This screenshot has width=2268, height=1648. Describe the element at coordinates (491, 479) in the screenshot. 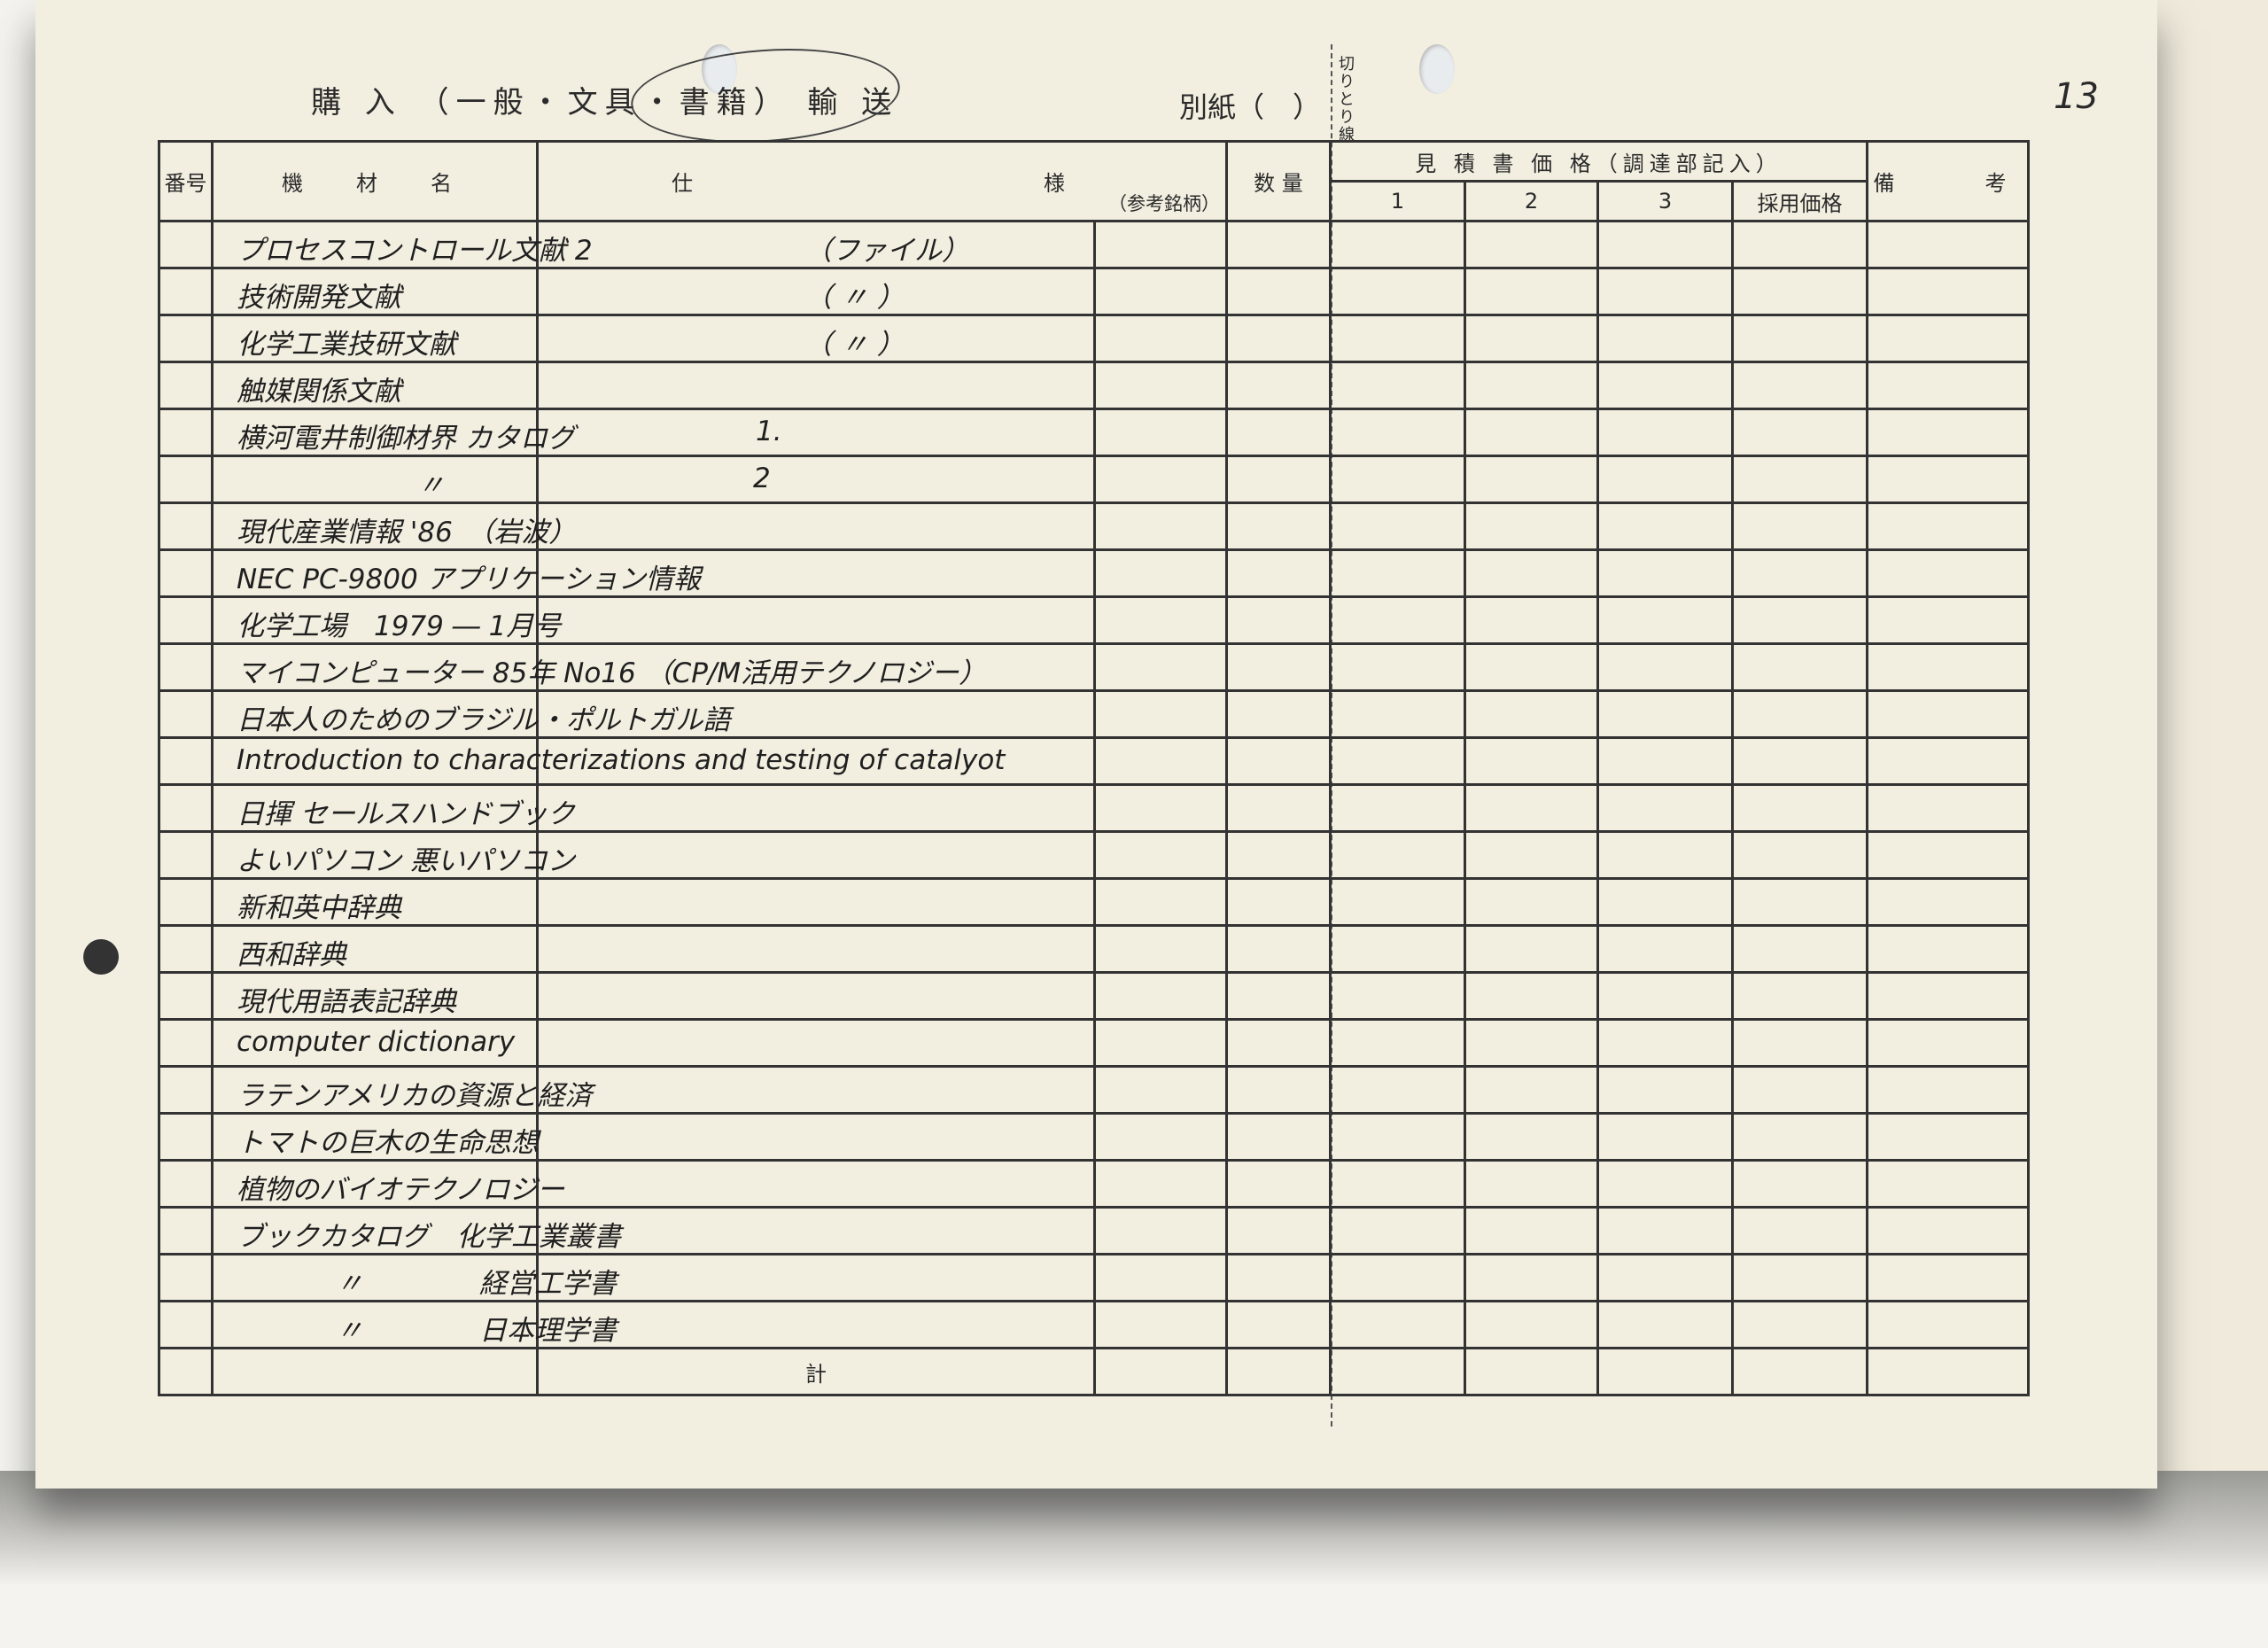

I see `name-cell: 〃 2` at that location.